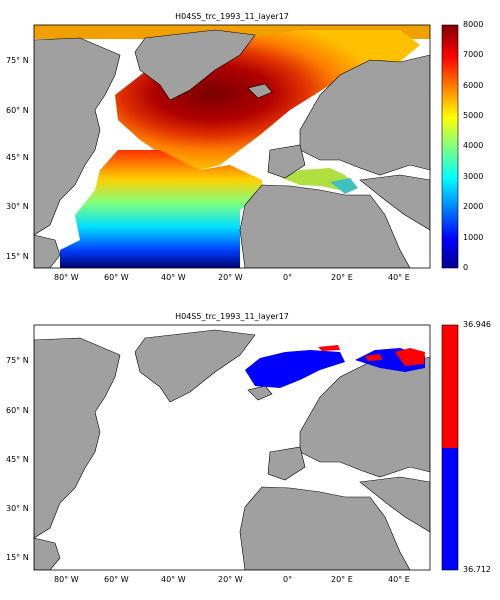  What do you see at coordinates (466, 267) in the screenshot?
I see `top-cb-tick-0: 0` at bounding box center [466, 267].